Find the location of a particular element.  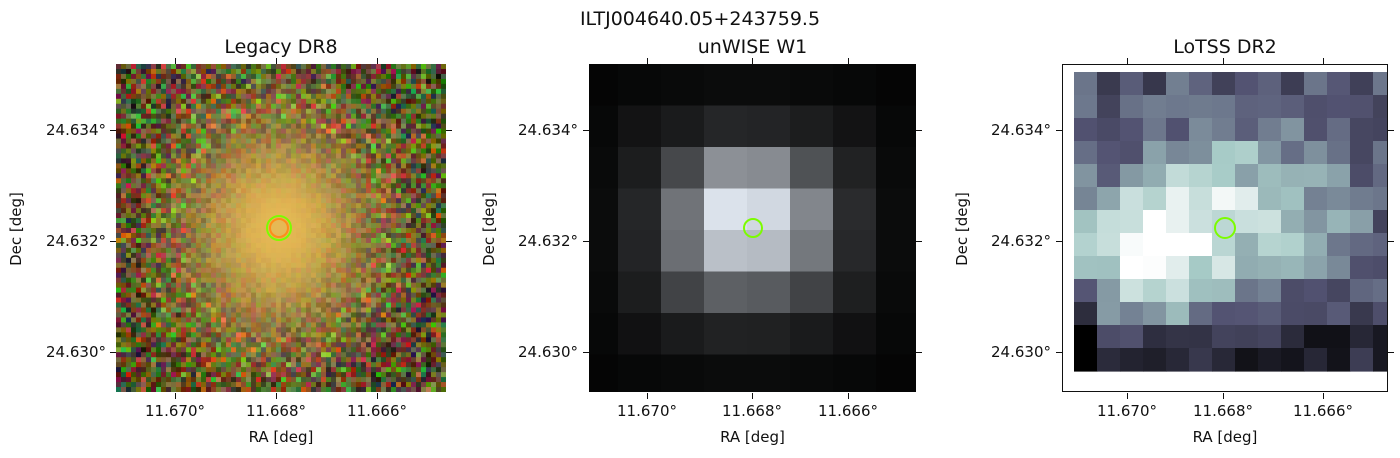

panel-title: Legacy DR8 is located at coordinates (281, 47).